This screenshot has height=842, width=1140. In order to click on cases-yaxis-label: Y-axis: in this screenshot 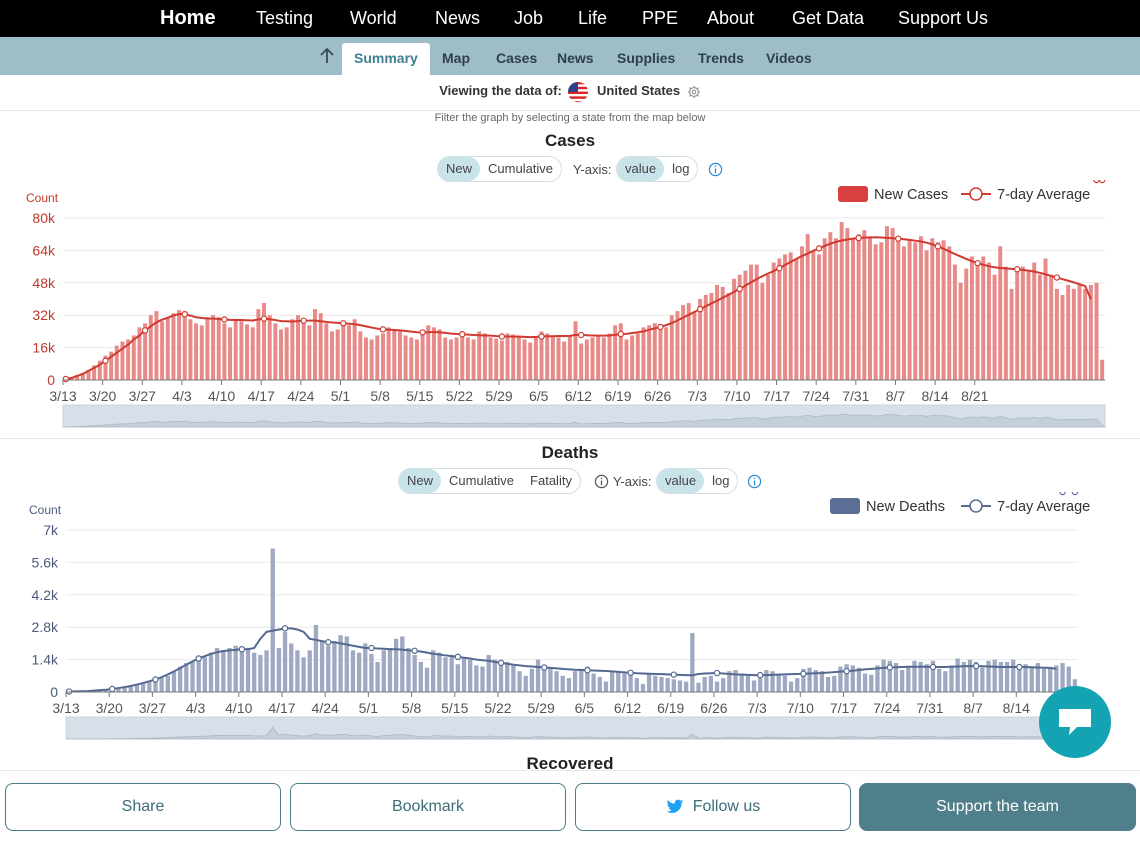, I will do `click(592, 169)`.